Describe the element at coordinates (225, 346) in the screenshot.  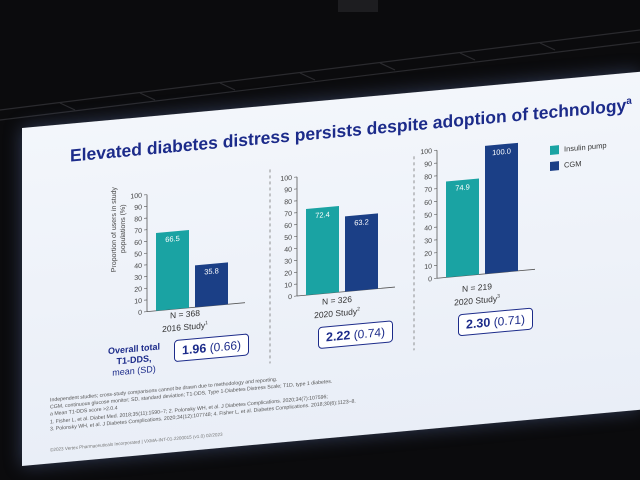
I see `sd-value-1: (0.66)` at that location.